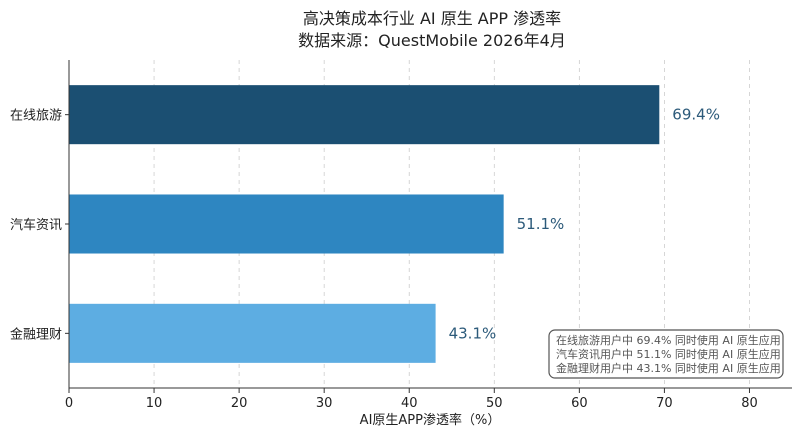 The image size is (800, 436). What do you see at coordinates (541, 224) in the screenshot?
I see `value-label: 51.1%` at bounding box center [541, 224].